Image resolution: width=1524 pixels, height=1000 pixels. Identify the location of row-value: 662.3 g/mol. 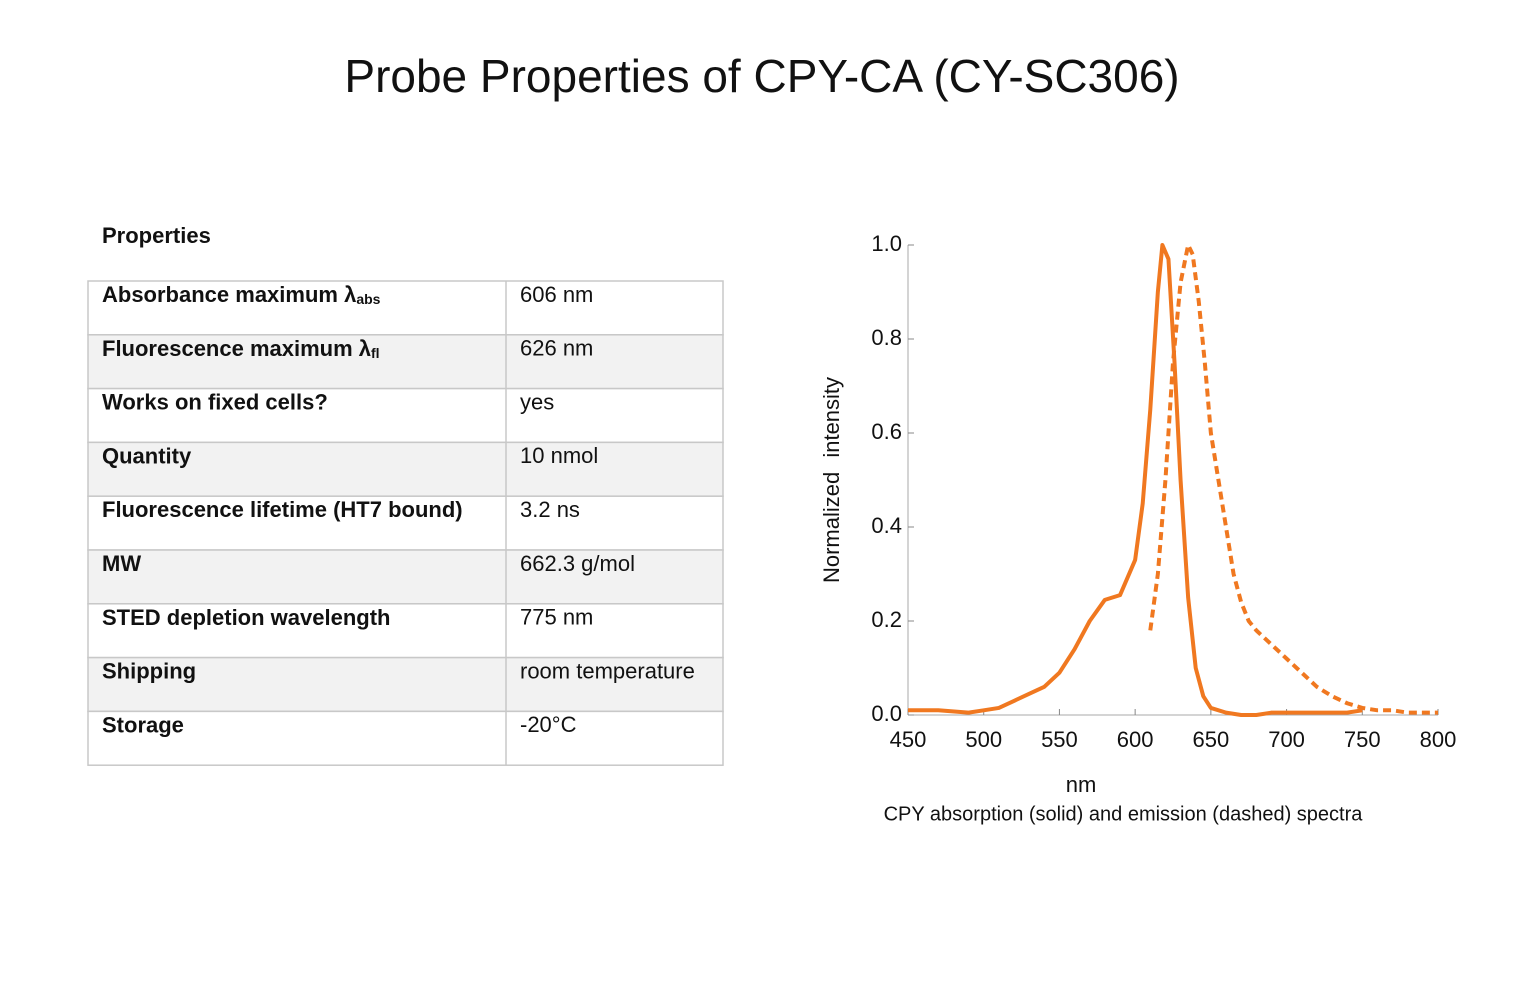
(577, 563).